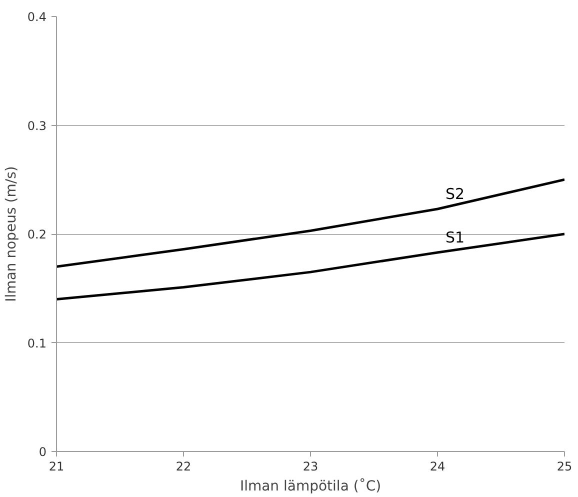 The image size is (578, 497). What do you see at coordinates (56, 467) in the screenshot?
I see `x-tick-label: 21` at bounding box center [56, 467].